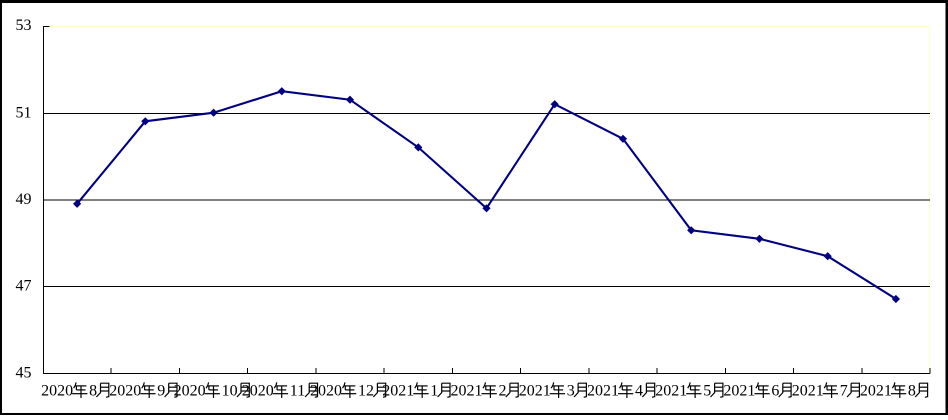 The height and width of the screenshot is (420, 948). What do you see at coordinates (24, 285) in the screenshot?
I see `svg-text: 47` at bounding box center [24, 285].